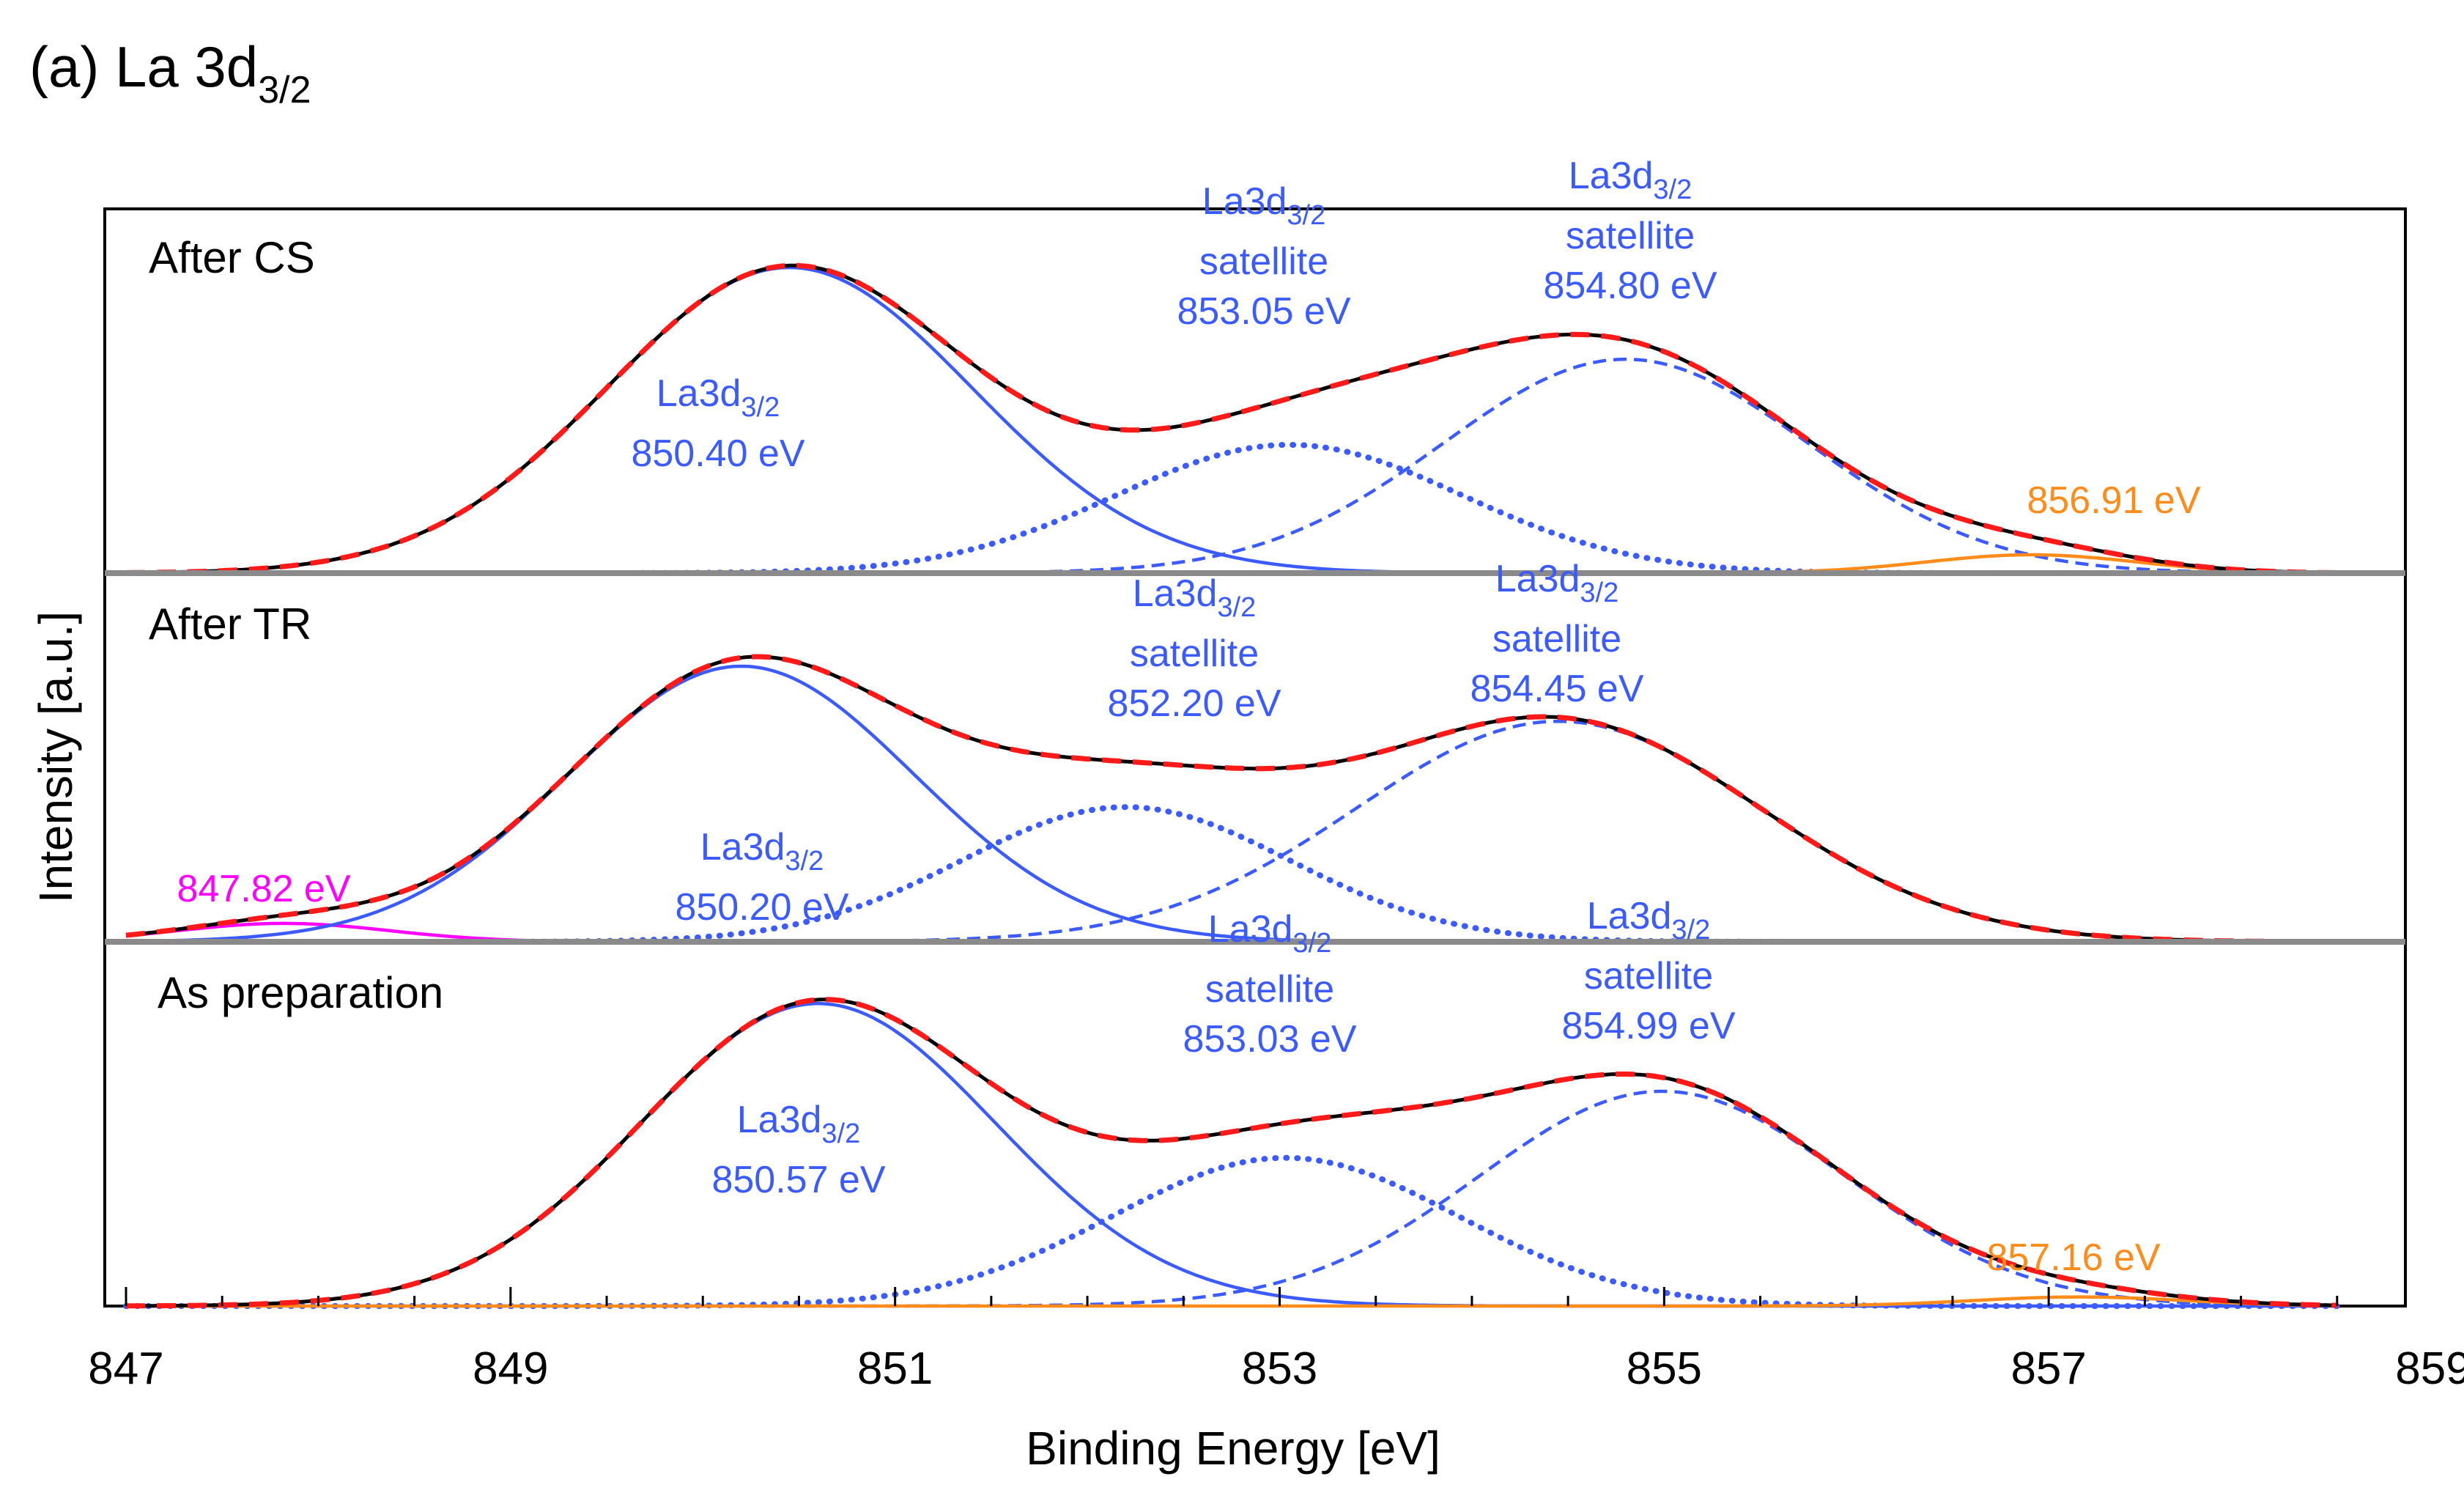 The width and height of the screenshot is (2464, 1501). I want to click on x-tick-label: 847, so click(125, 1368).